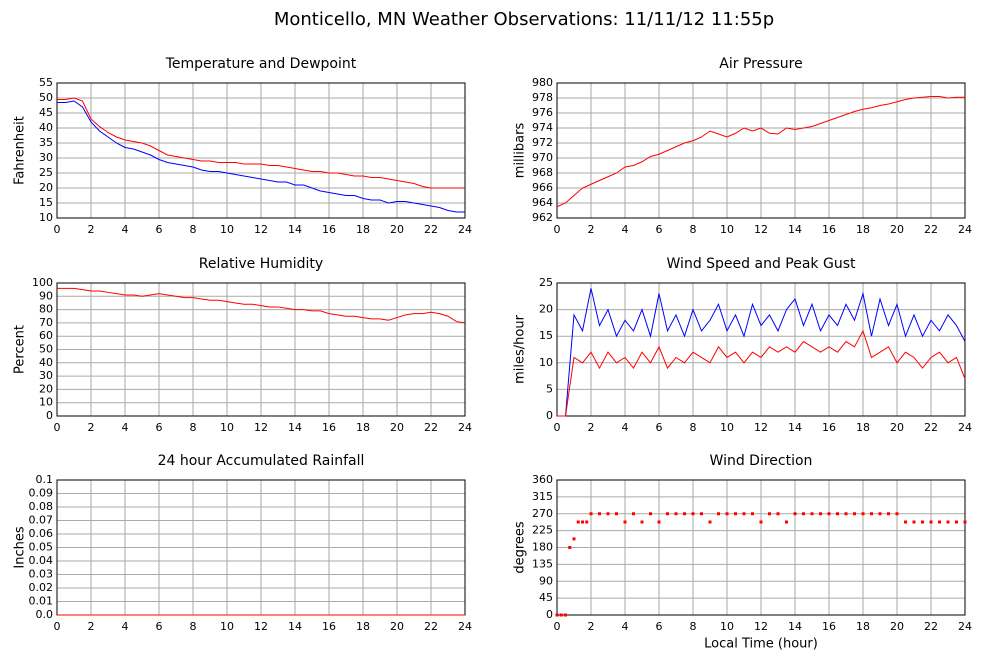 Image resolution: width=999 pixels, height=659 pixels. What do you see at coordinates (760, 64) in the screenshot?
I see `chart-title: Air Pressure` at bounding box center [760, 64].